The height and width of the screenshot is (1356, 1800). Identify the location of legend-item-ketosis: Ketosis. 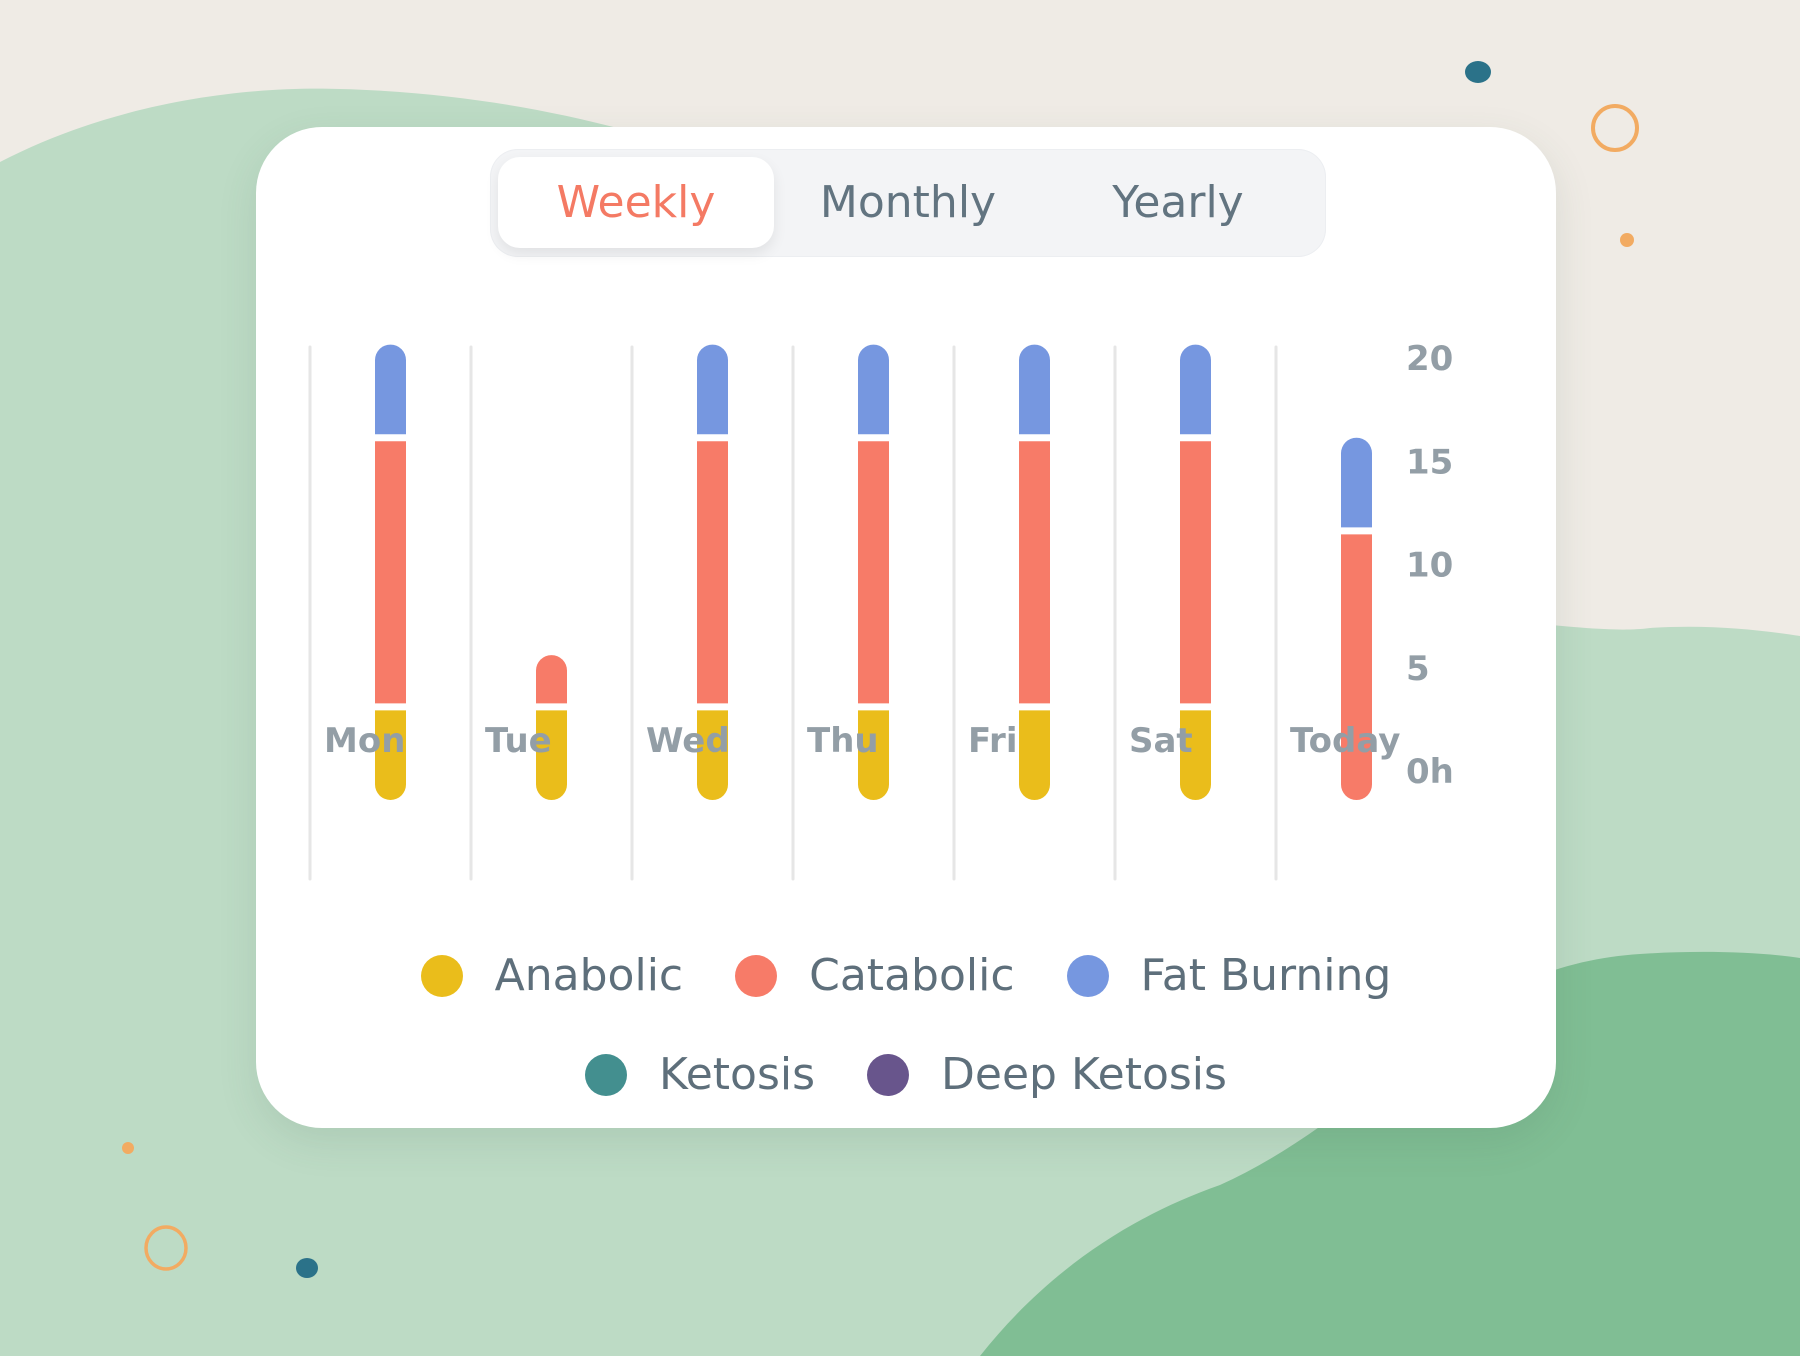
(700, 1074).